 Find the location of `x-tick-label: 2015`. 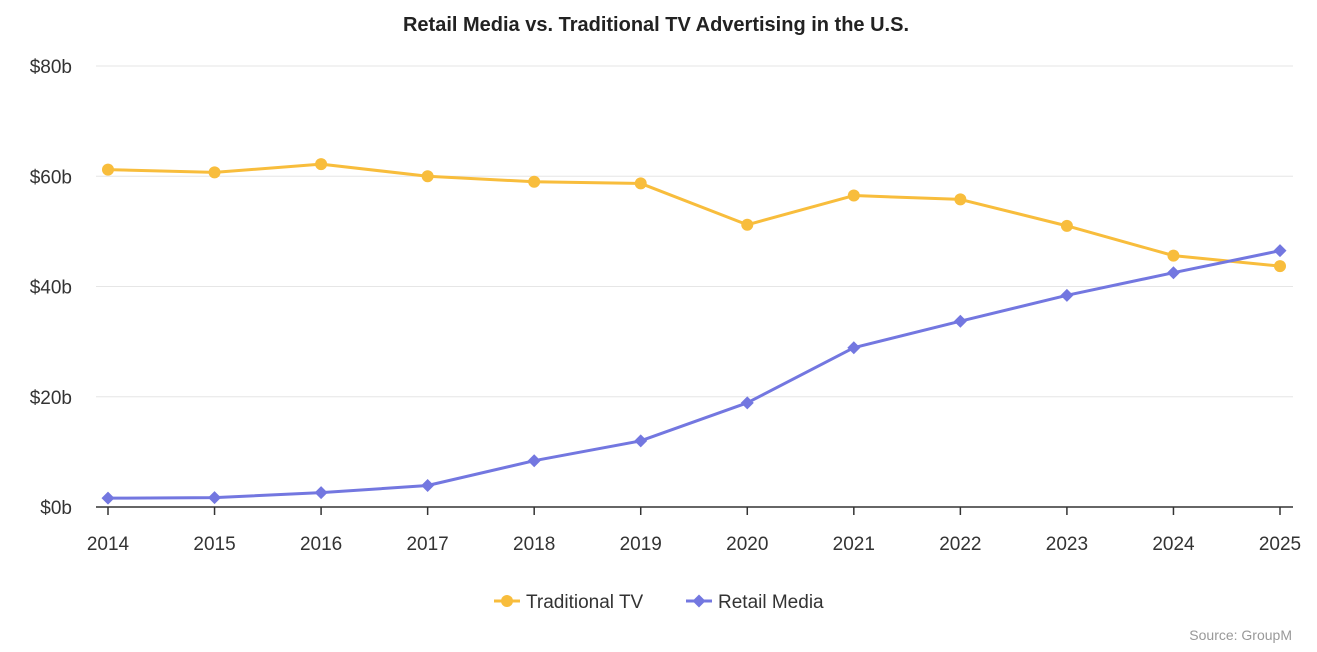

x-tick-label: 2015 is located at coordinates (214, 544).